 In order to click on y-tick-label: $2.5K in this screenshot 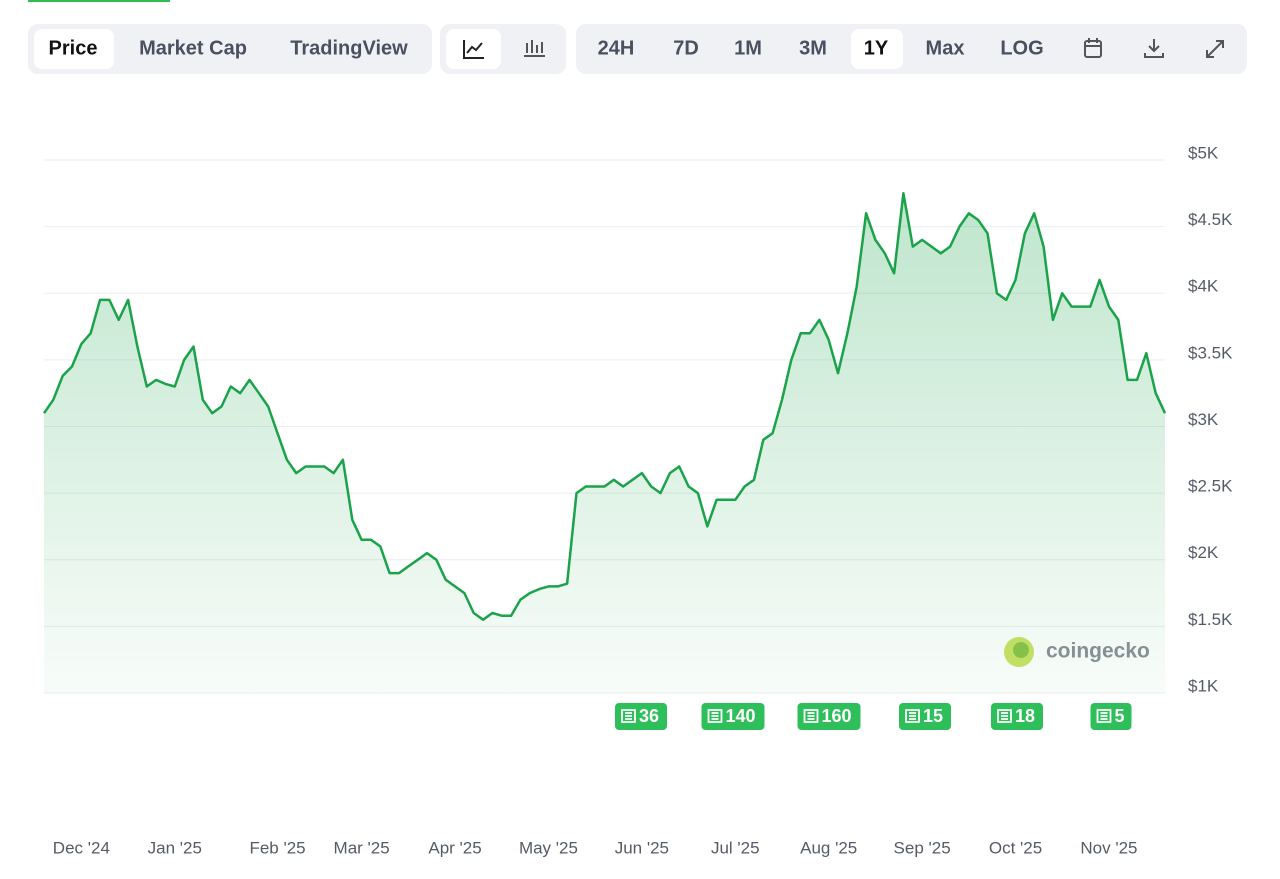, I will do `click(1210, 486)`.